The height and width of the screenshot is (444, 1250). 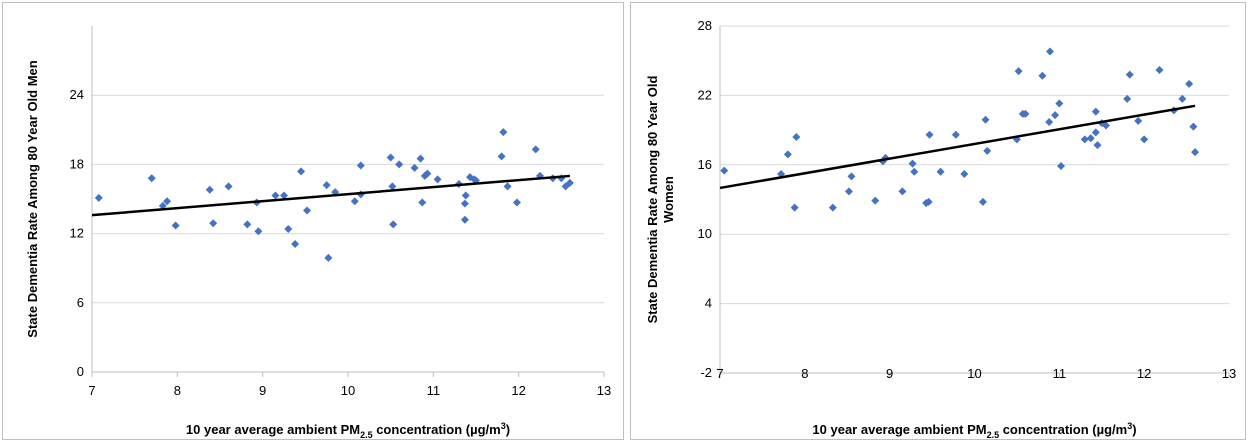 What do you see at coordinates (80, 302) in the screenshot?
I see `y-tick-label: 6` at bounding box center [80, 302].